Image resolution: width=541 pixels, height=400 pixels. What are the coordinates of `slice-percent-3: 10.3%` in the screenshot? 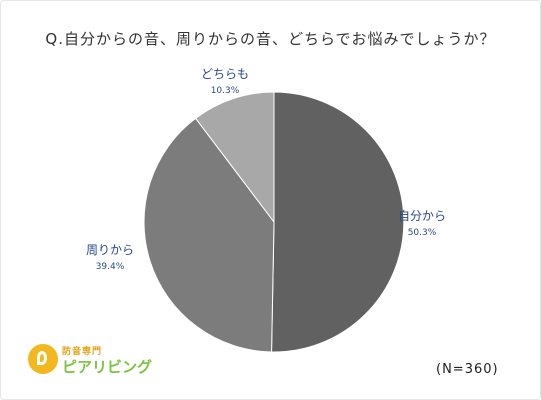 It's located at (225, 91).